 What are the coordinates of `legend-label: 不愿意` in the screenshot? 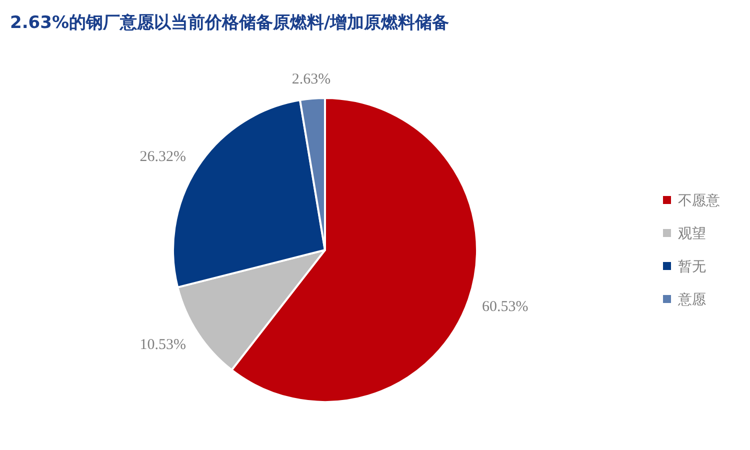 It's located at (699, 201).